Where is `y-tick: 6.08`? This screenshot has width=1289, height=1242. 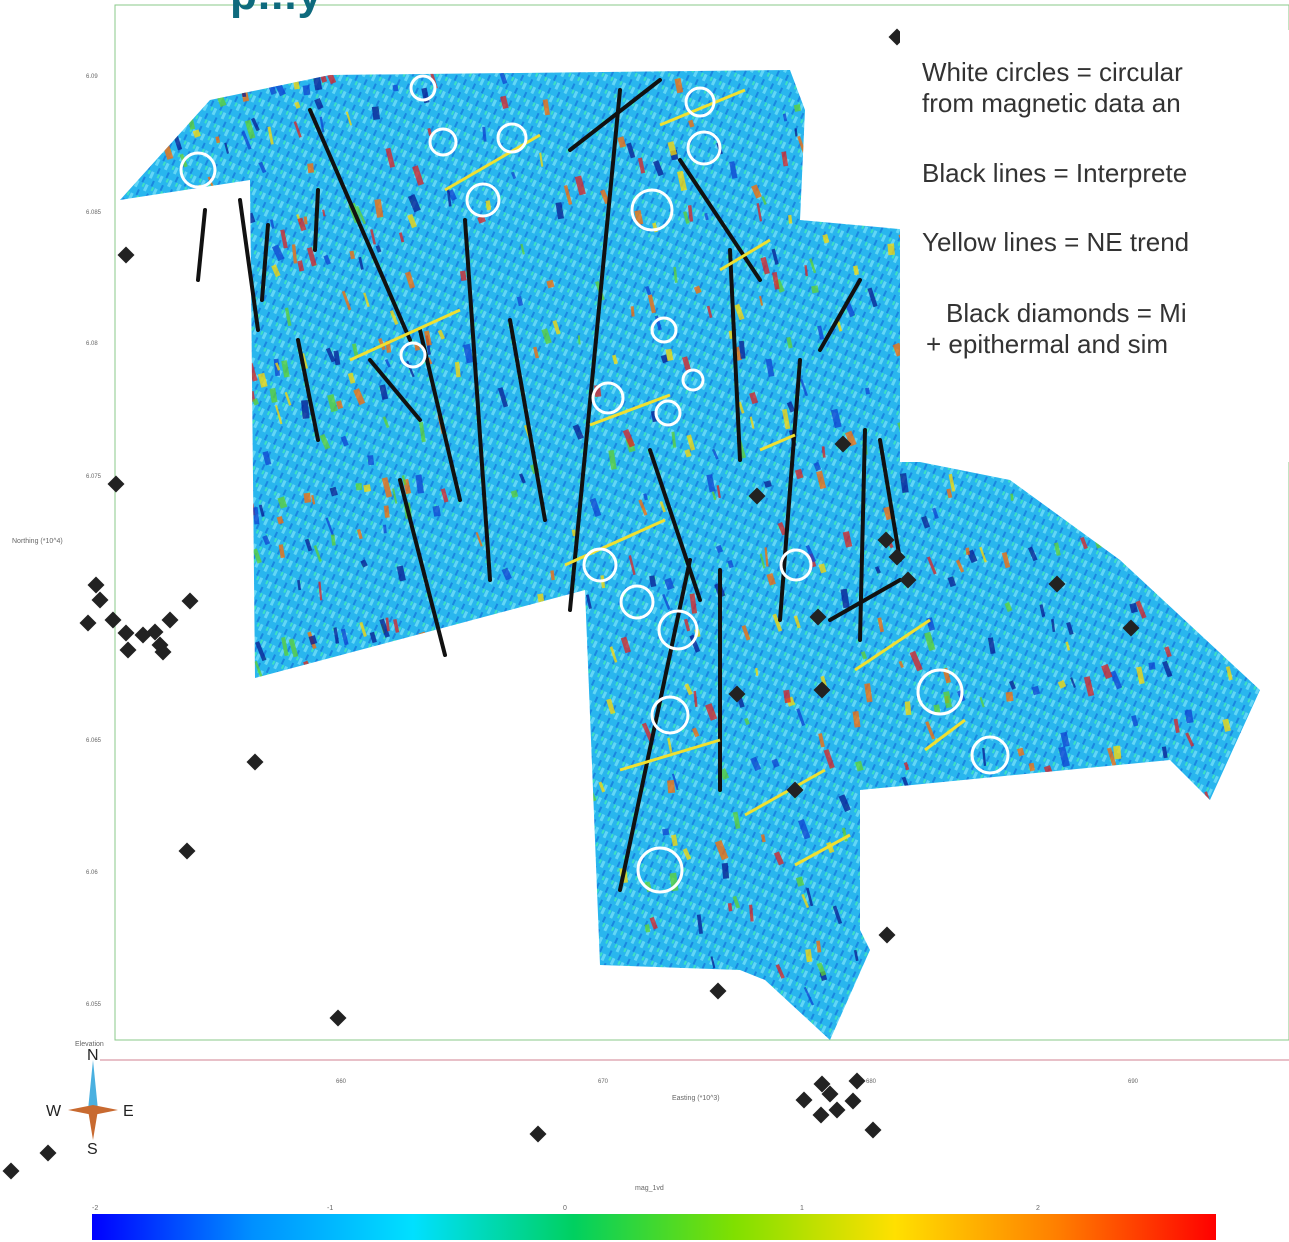 y-tick: 6.08 is located at coordinates (92, 344).